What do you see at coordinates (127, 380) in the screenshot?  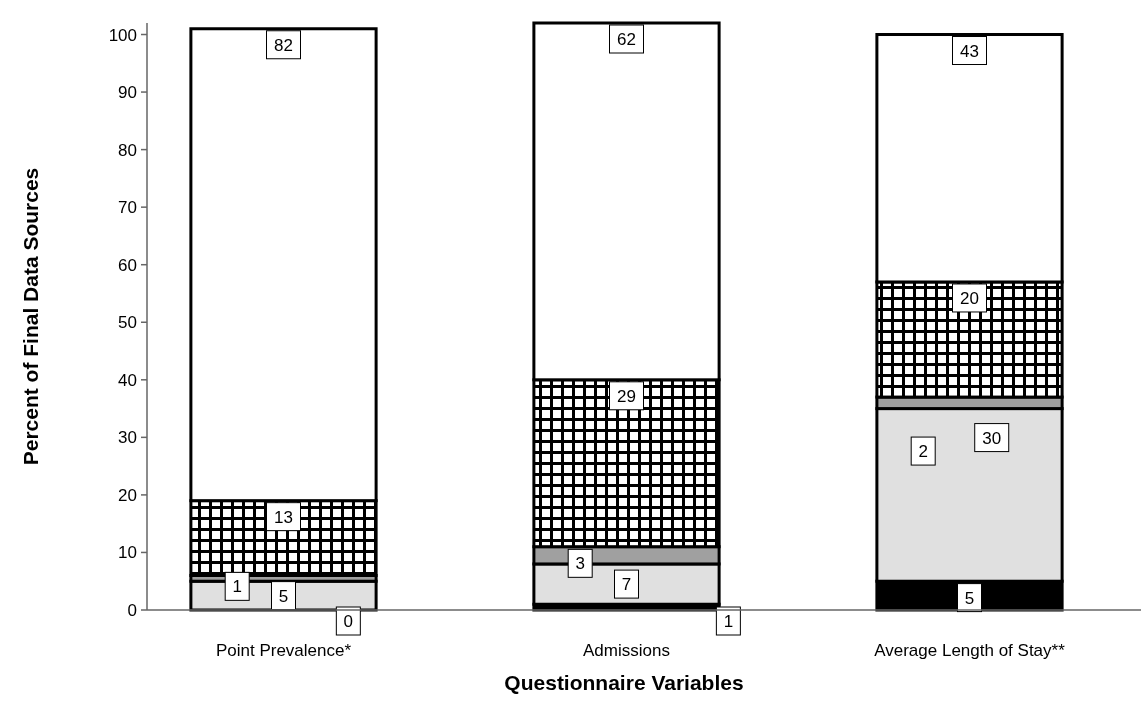 I see `y-tick-label: 40` at bounding box center [127, 380].